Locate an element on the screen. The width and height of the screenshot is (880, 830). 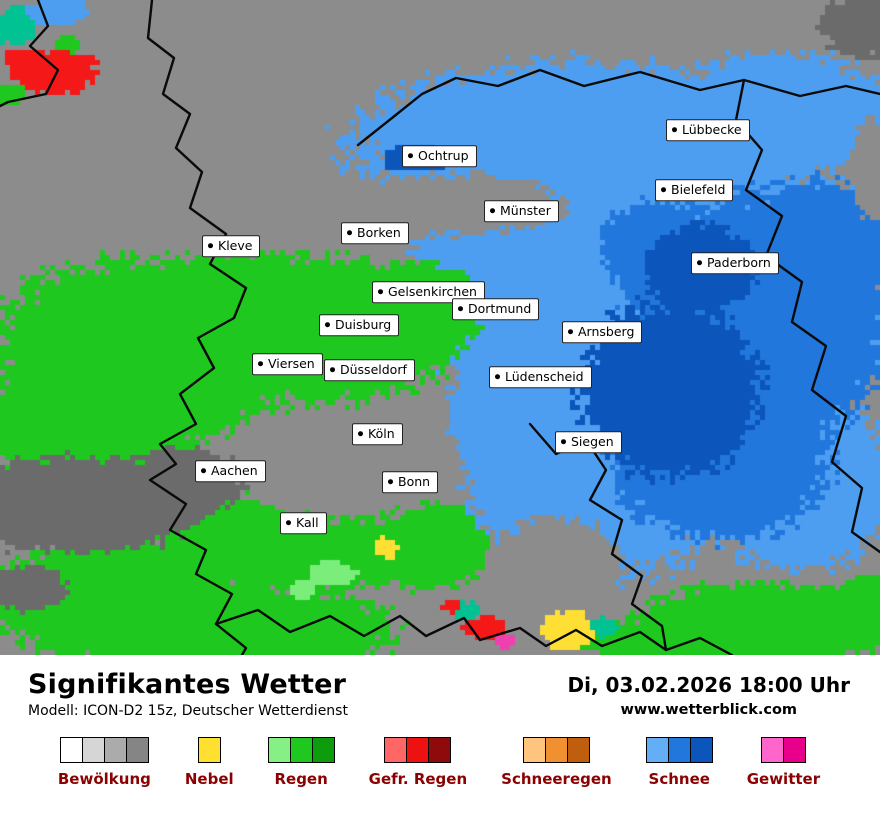
city-name: Kall is located at coordinates (307, 523).